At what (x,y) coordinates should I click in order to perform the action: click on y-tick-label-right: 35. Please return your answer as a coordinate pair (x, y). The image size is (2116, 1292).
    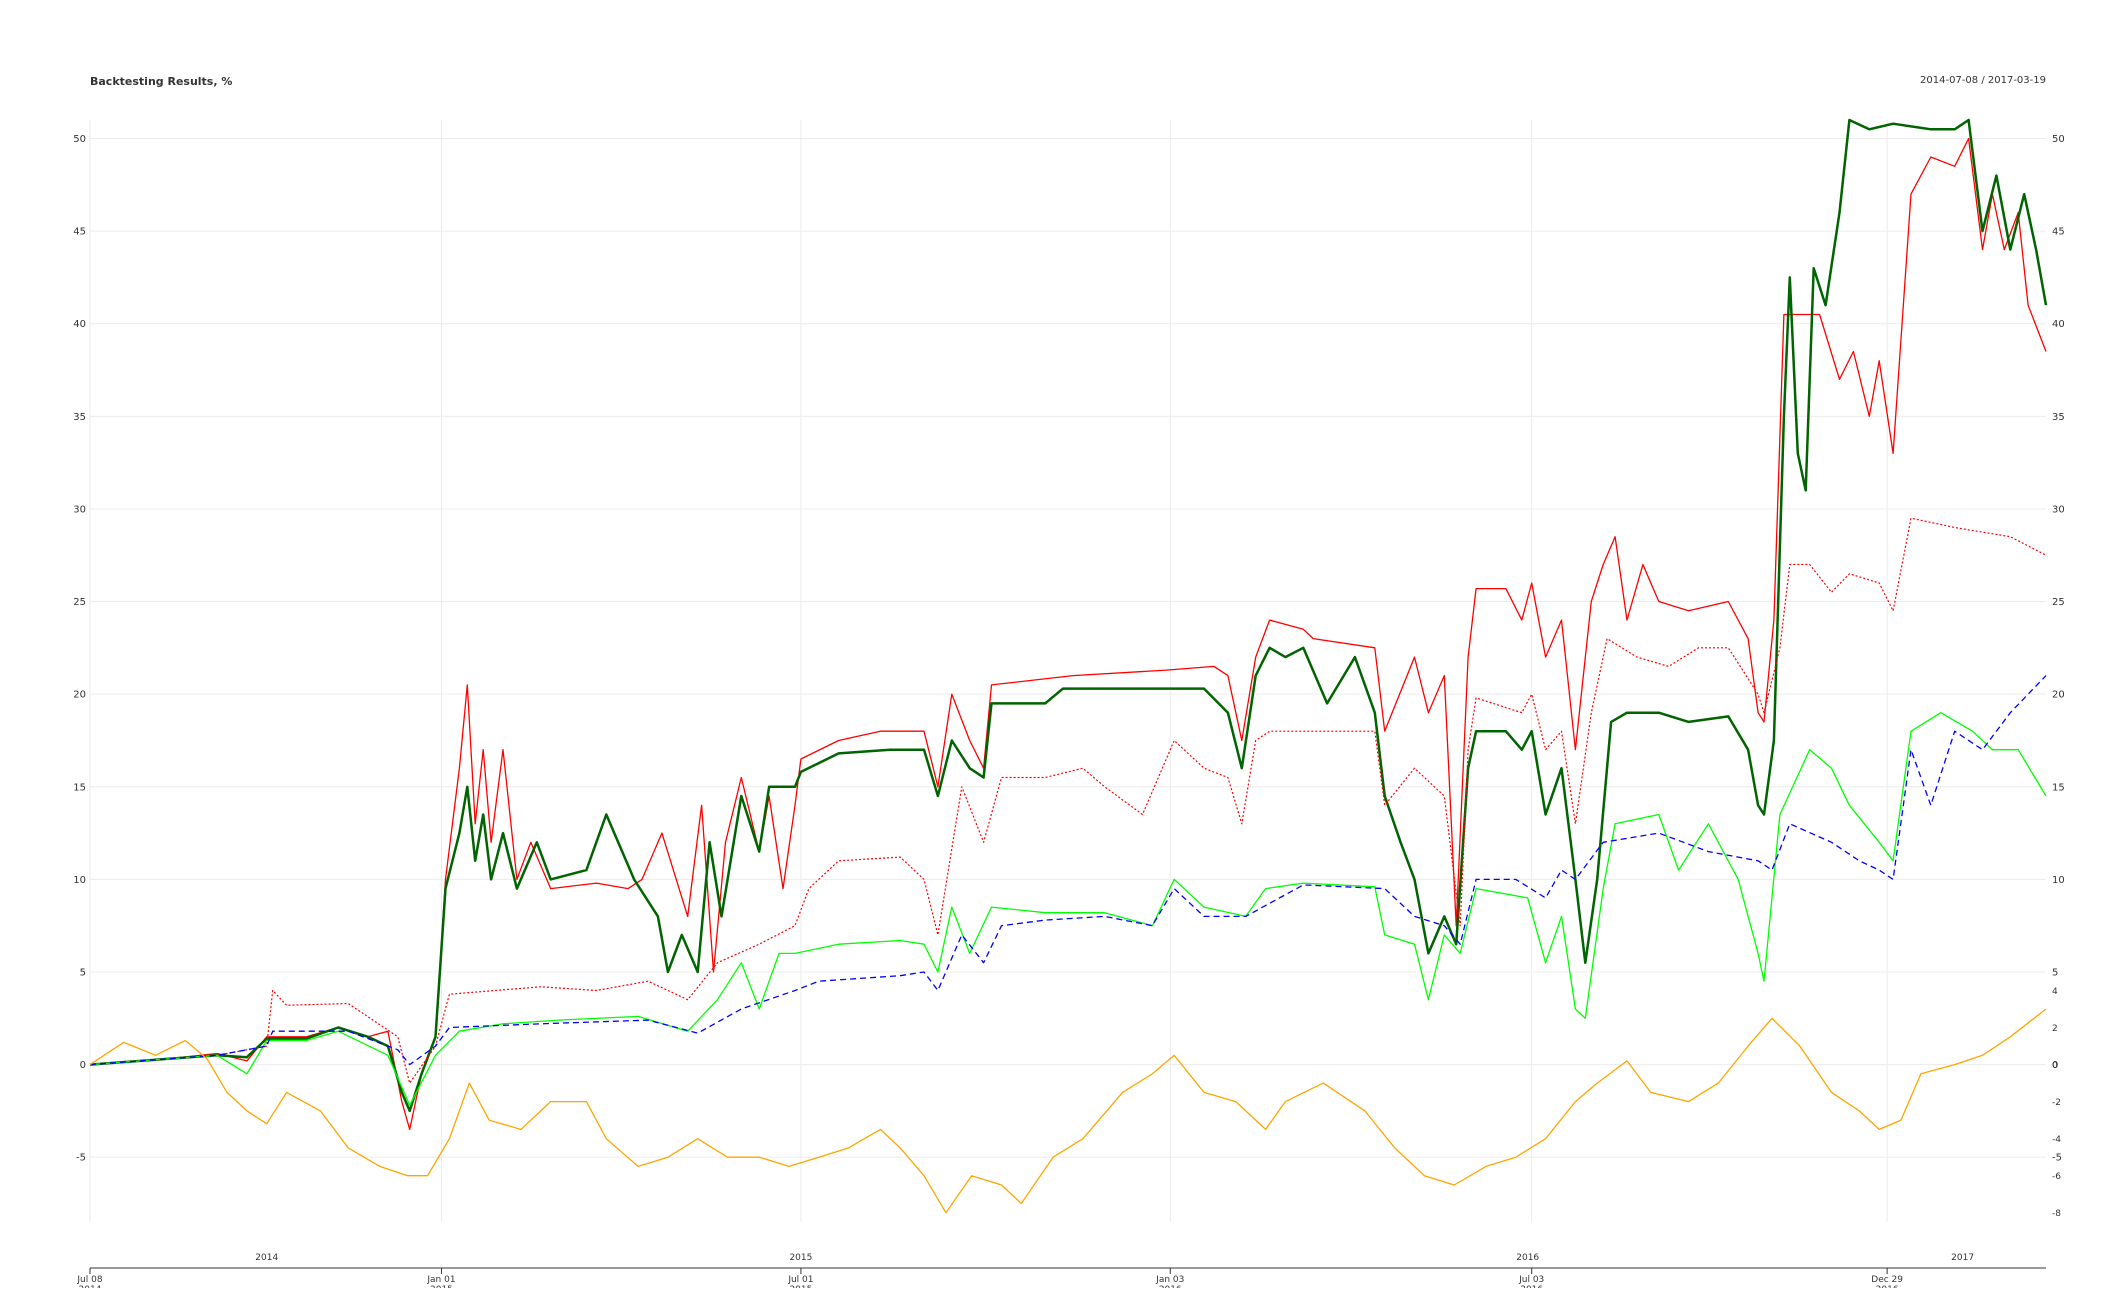
    Looking at the image, I should click on (2058, 417).